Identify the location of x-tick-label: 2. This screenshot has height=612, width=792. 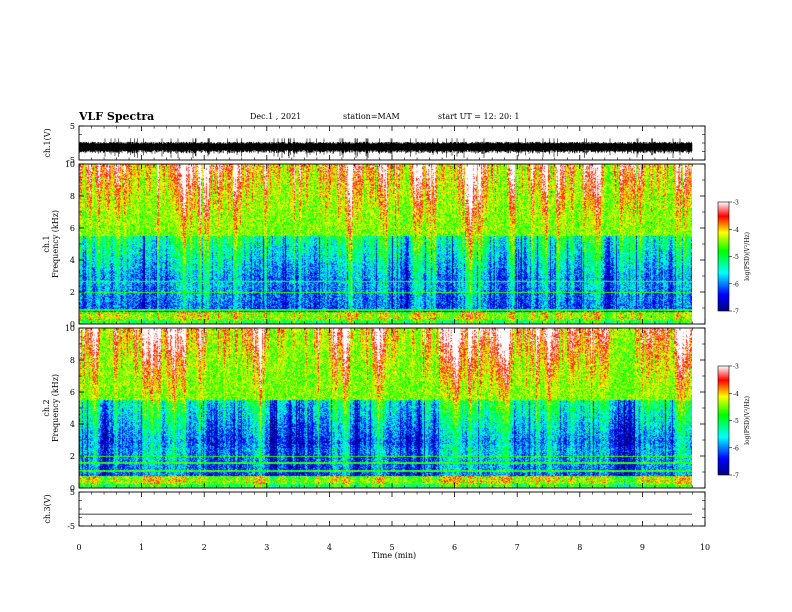
(204, 547).